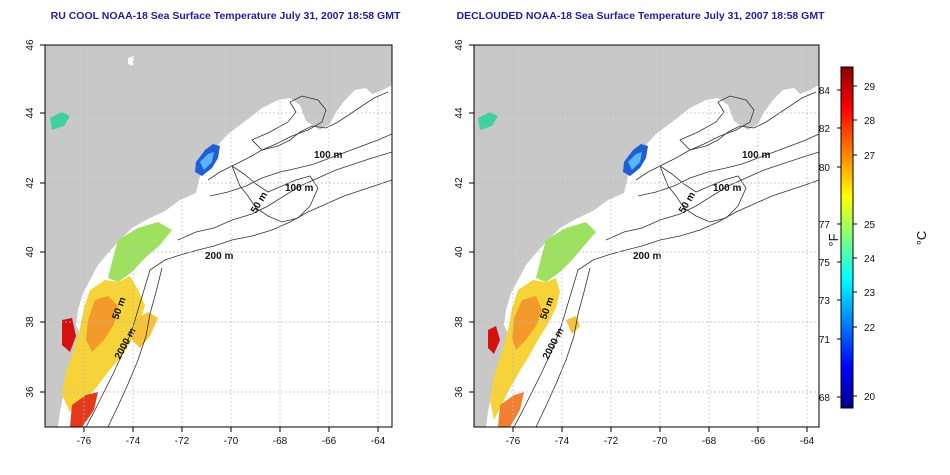  What do you see at coordinates (825, 129) in the screenshot?
I see `colorbar-f-tick-label: 82` at bounding box center [825, 129].